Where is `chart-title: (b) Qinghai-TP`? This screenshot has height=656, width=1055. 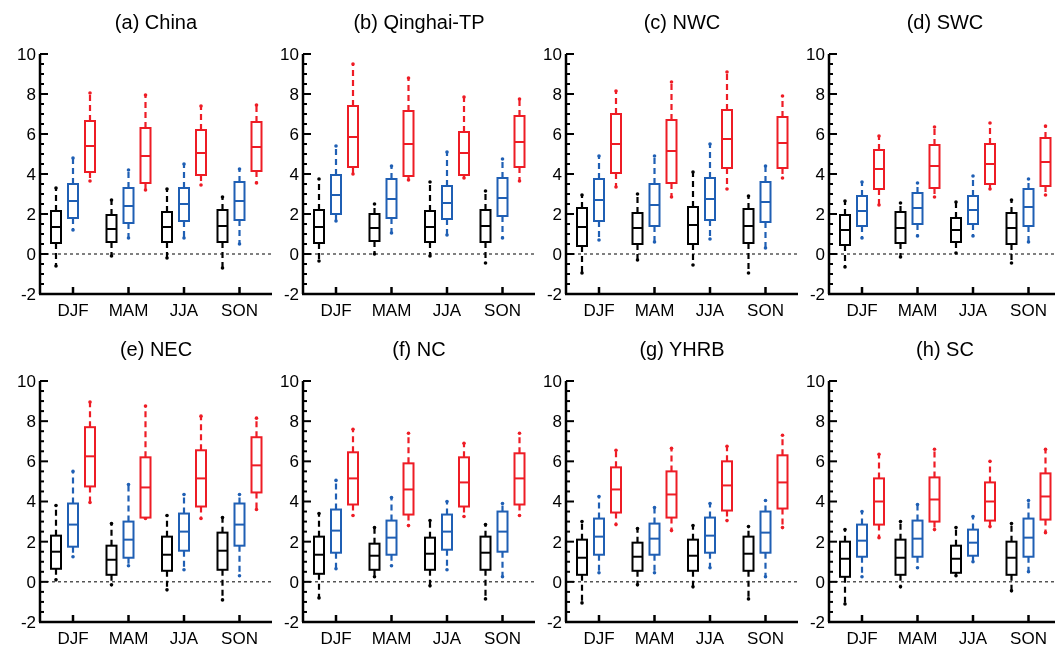
chart-title: (b) Qinghai-TP is located at coordinates (419, 22).